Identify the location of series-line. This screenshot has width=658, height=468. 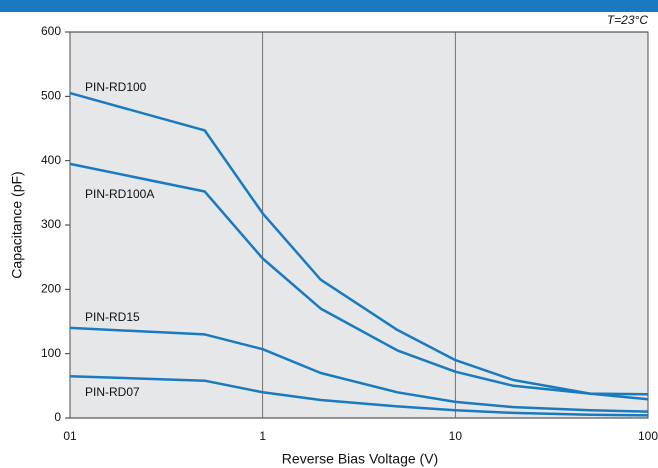
(359, 395).